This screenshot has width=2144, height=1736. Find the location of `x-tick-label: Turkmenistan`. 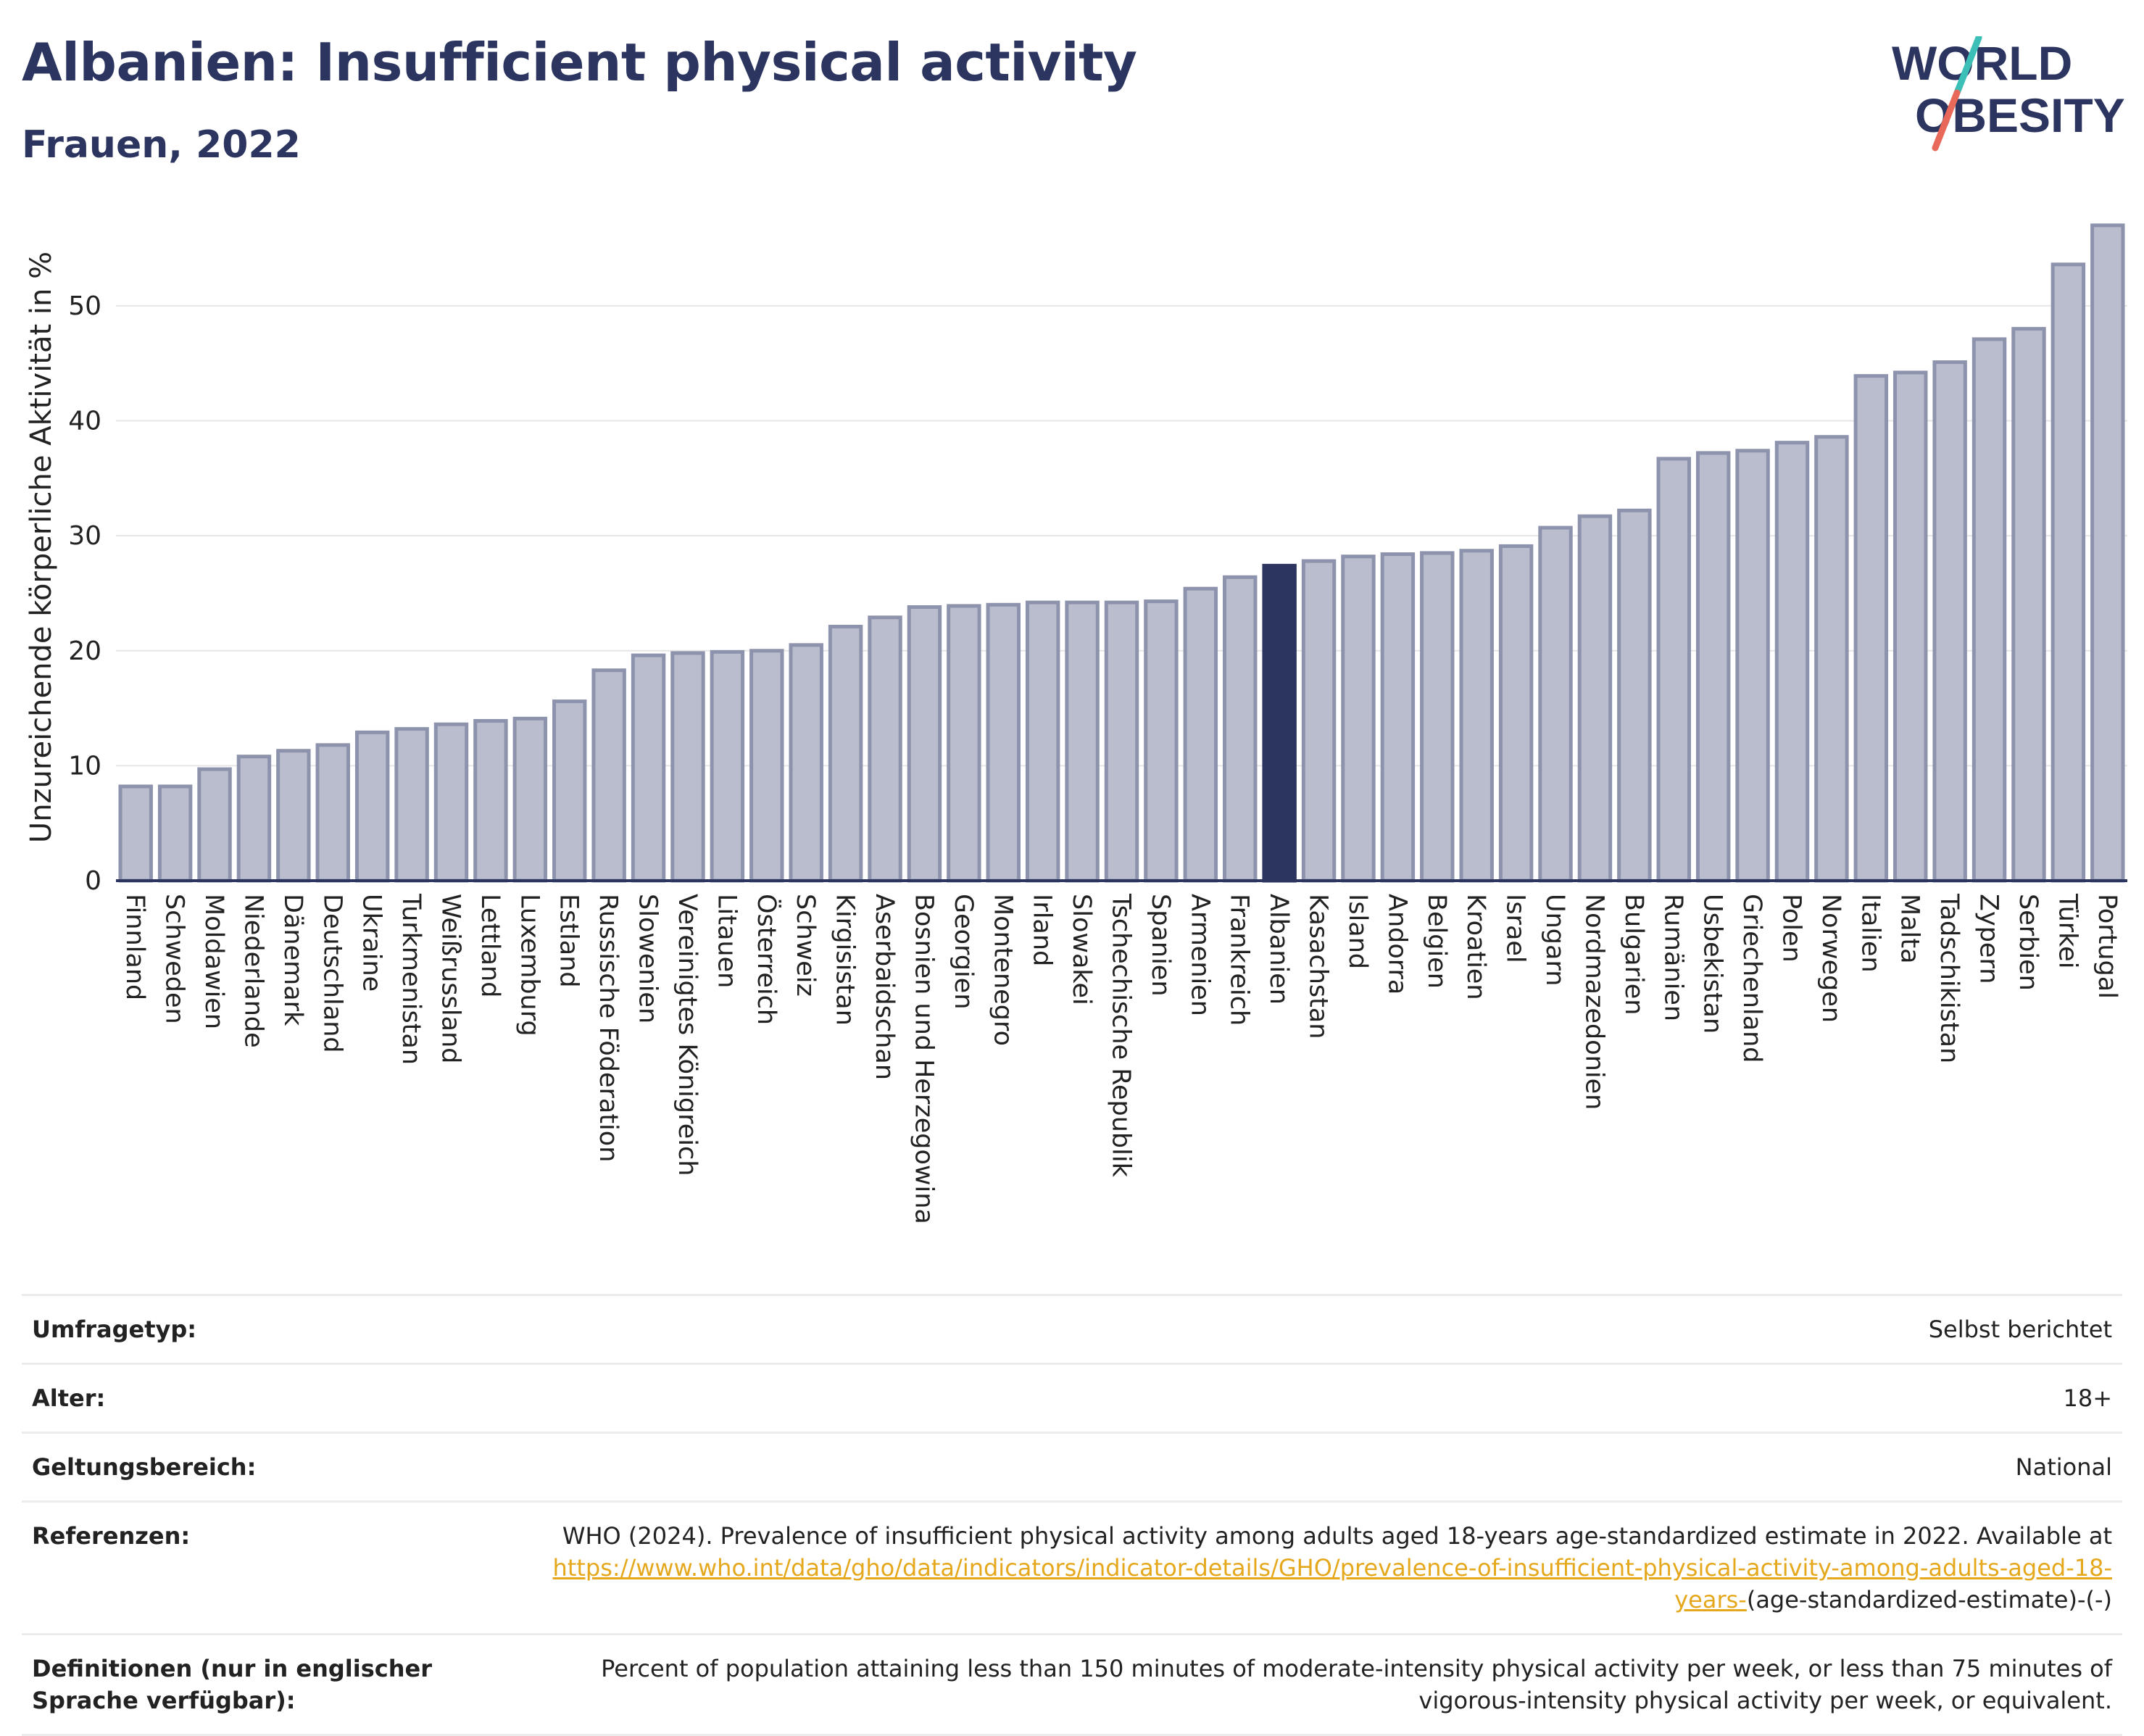

x-tick-label: Turkmenistan is located at coordinates (411, 979).